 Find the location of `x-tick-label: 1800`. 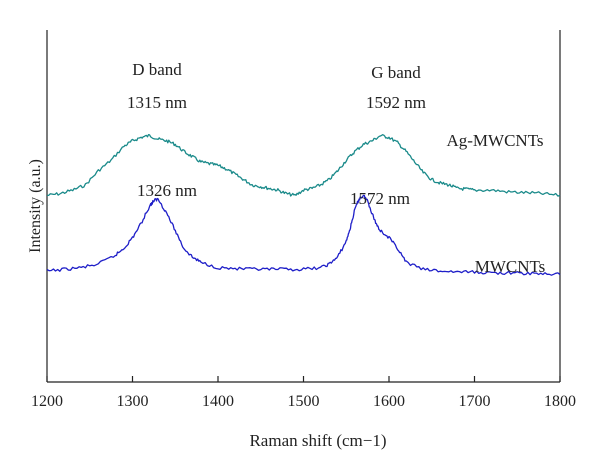

x-tick-label: 1800 is located at coordinates (560, 401).